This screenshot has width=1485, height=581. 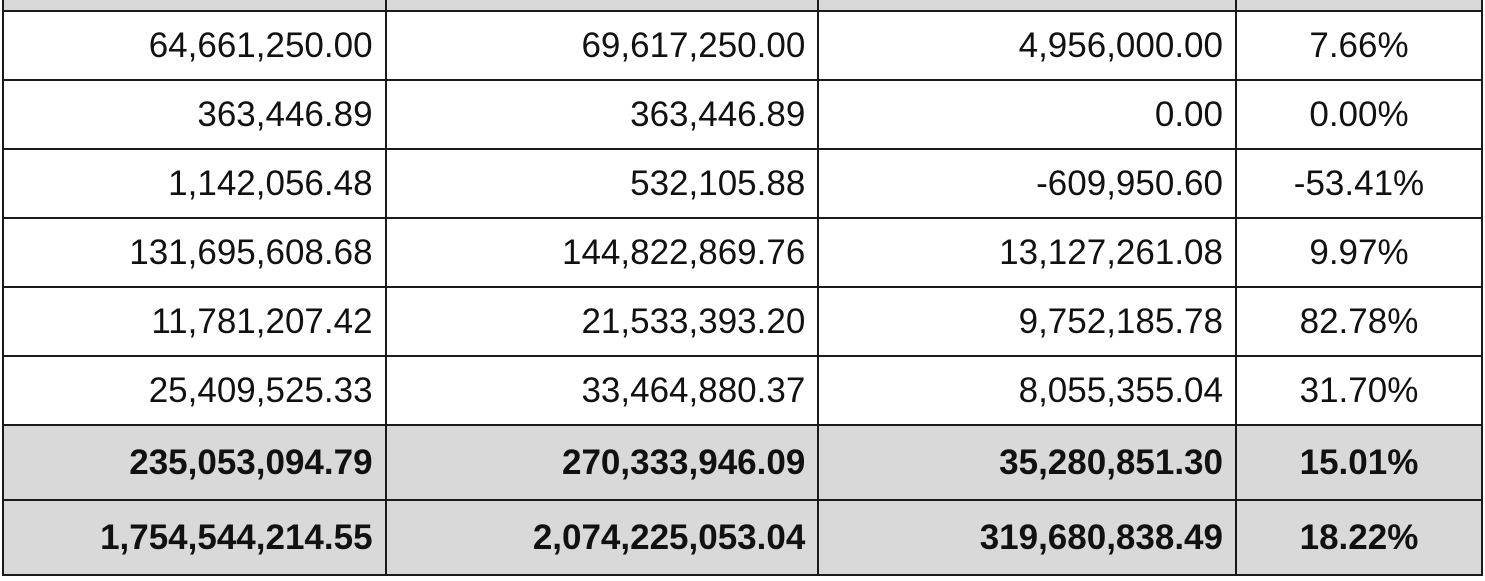 What do you see at coordinates (602, 390) in the screenshot?
I see `cell-col2: 33,464,880.37` at bounding box center [602, 390].